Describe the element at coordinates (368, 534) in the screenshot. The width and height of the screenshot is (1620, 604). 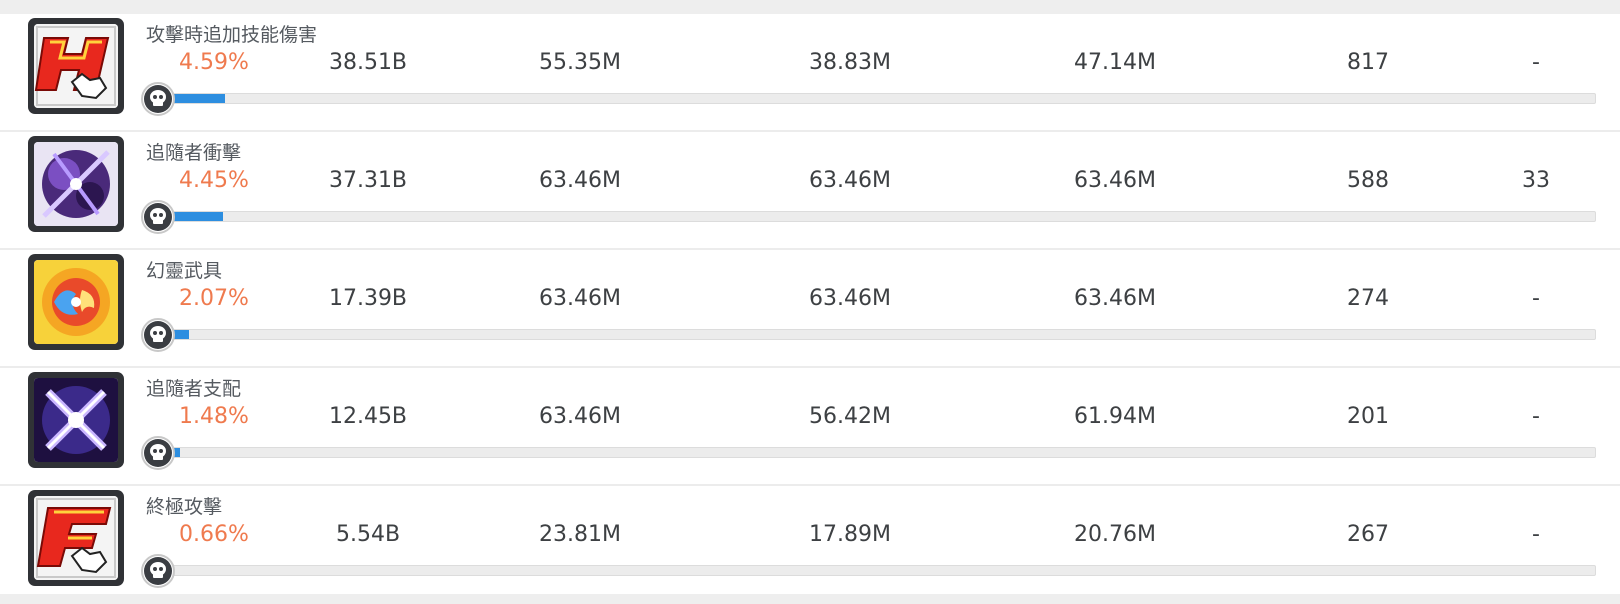
I see `total-damage: 5.54B` at that location.